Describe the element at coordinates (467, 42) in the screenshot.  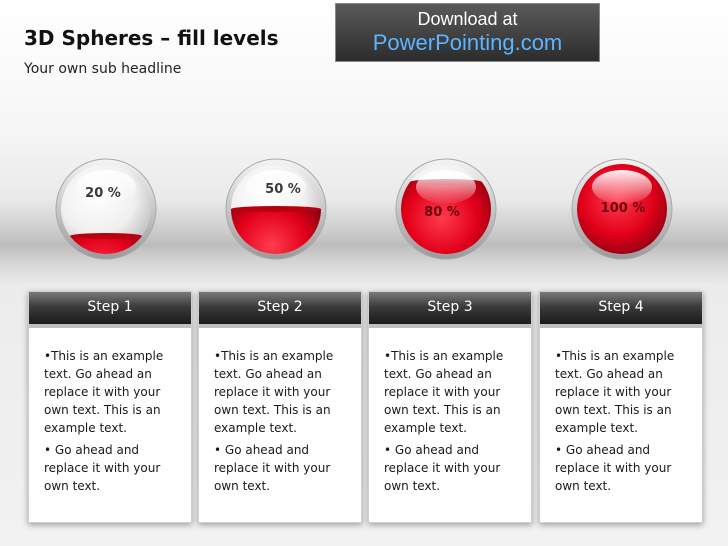
I see `powerpointing-link: PowerPointing.com` at that location.